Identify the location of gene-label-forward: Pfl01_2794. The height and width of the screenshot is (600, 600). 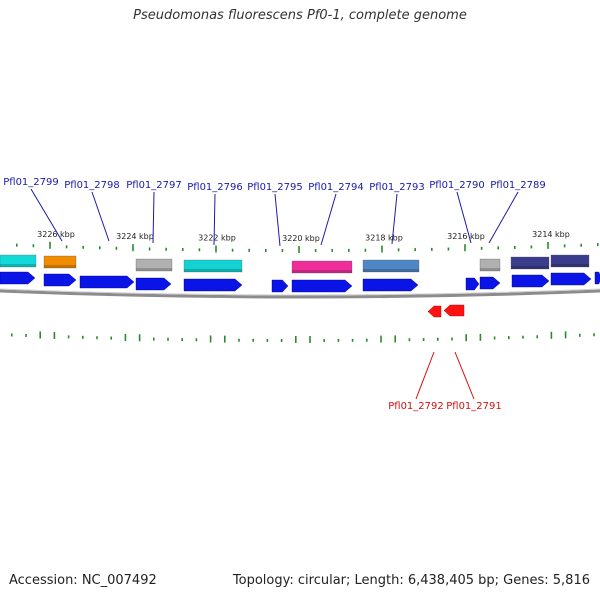
(336, 187).